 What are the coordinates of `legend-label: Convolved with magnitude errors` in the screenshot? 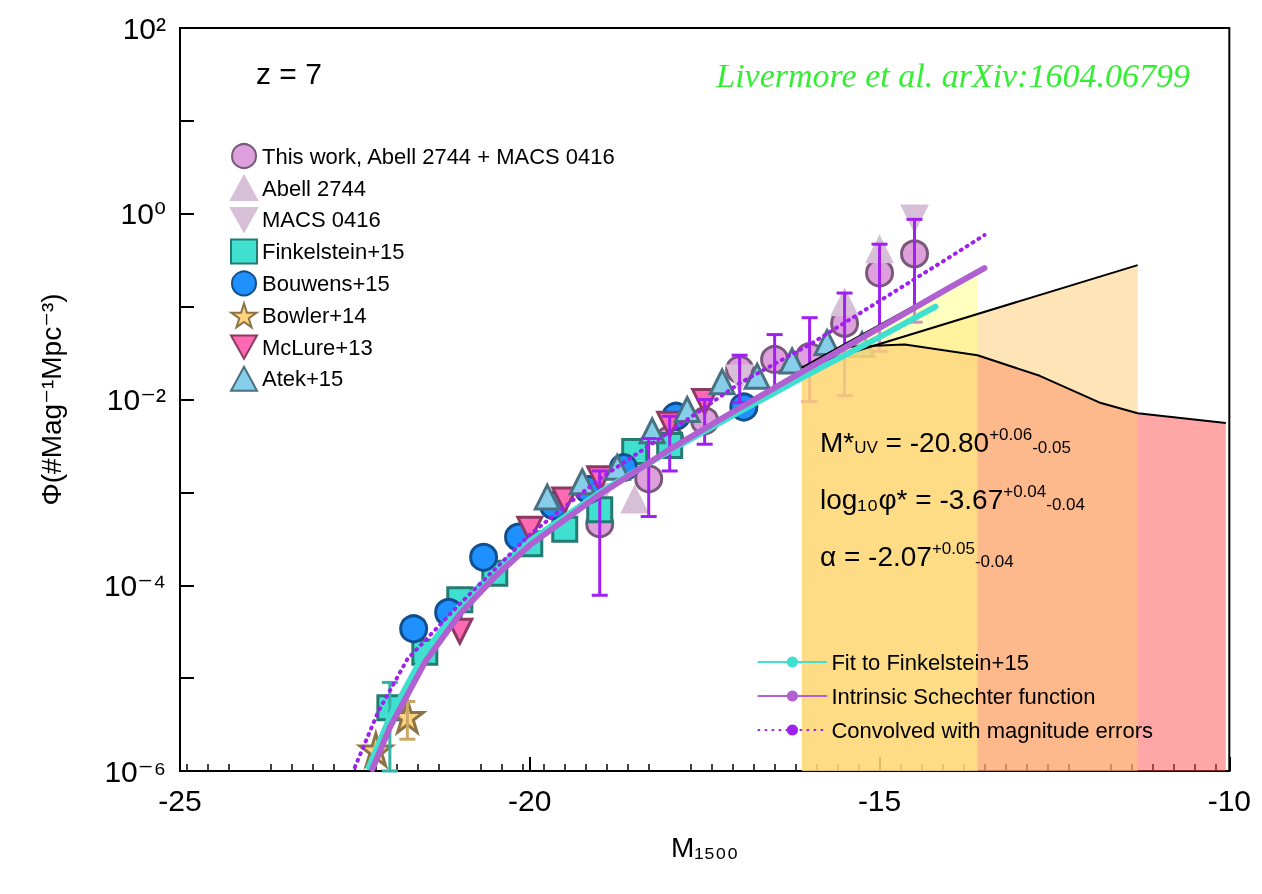 It's located at (992, 730).